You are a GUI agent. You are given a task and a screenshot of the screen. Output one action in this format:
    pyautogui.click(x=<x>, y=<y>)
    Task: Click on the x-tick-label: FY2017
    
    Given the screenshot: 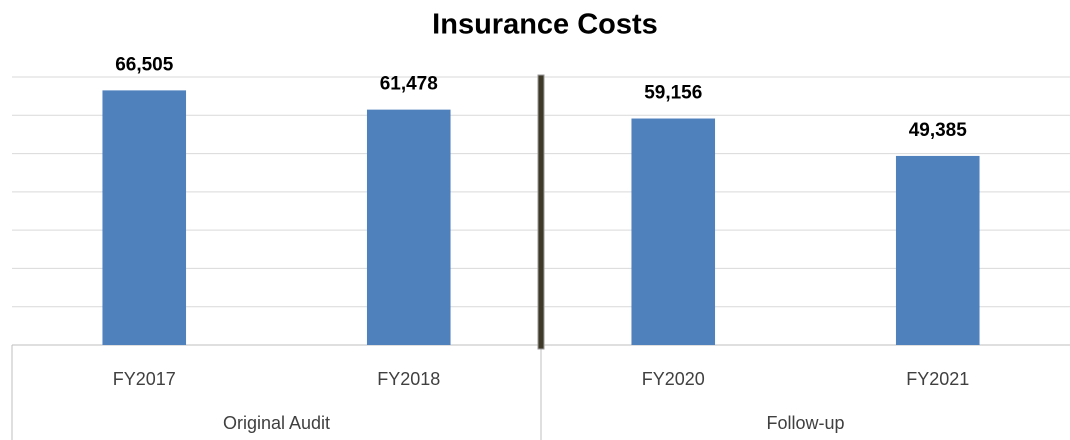 What is the action you would take?
    pyautogui.click(x=144, y=379)
    